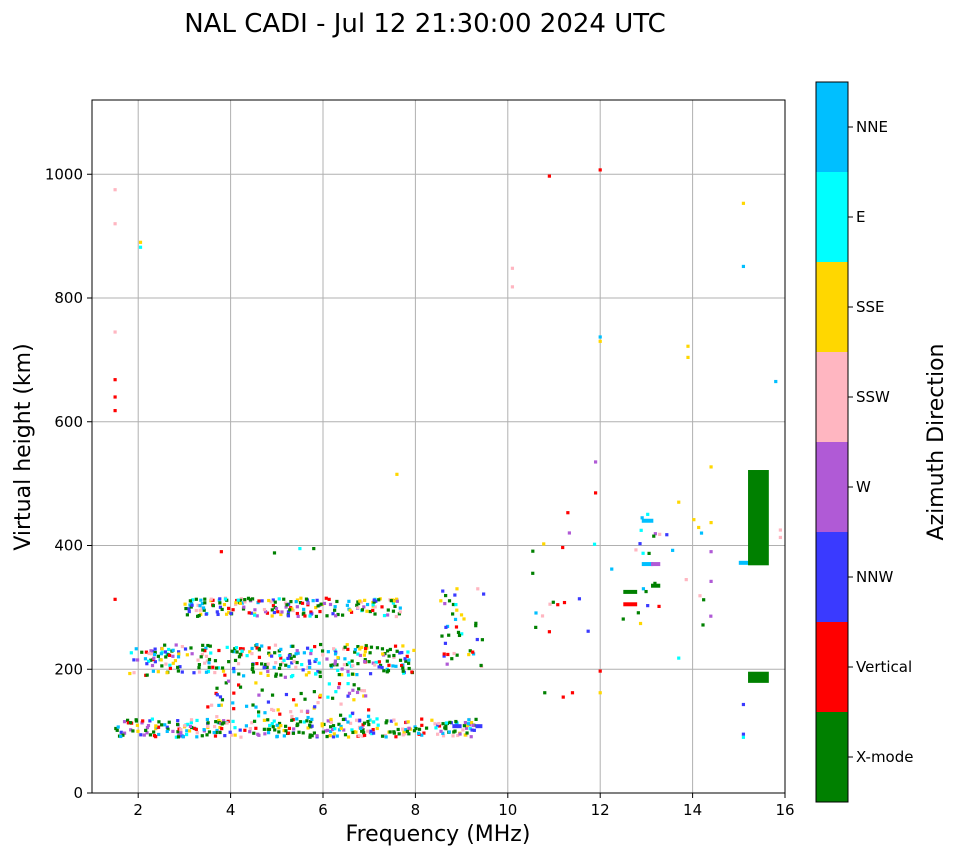 This screenshot has width=958, height=857. What do you see at coordinates (884, 757) in the screenshot?
I see `colorbar-category-label: X-mode` at bounding box center [884, 757].